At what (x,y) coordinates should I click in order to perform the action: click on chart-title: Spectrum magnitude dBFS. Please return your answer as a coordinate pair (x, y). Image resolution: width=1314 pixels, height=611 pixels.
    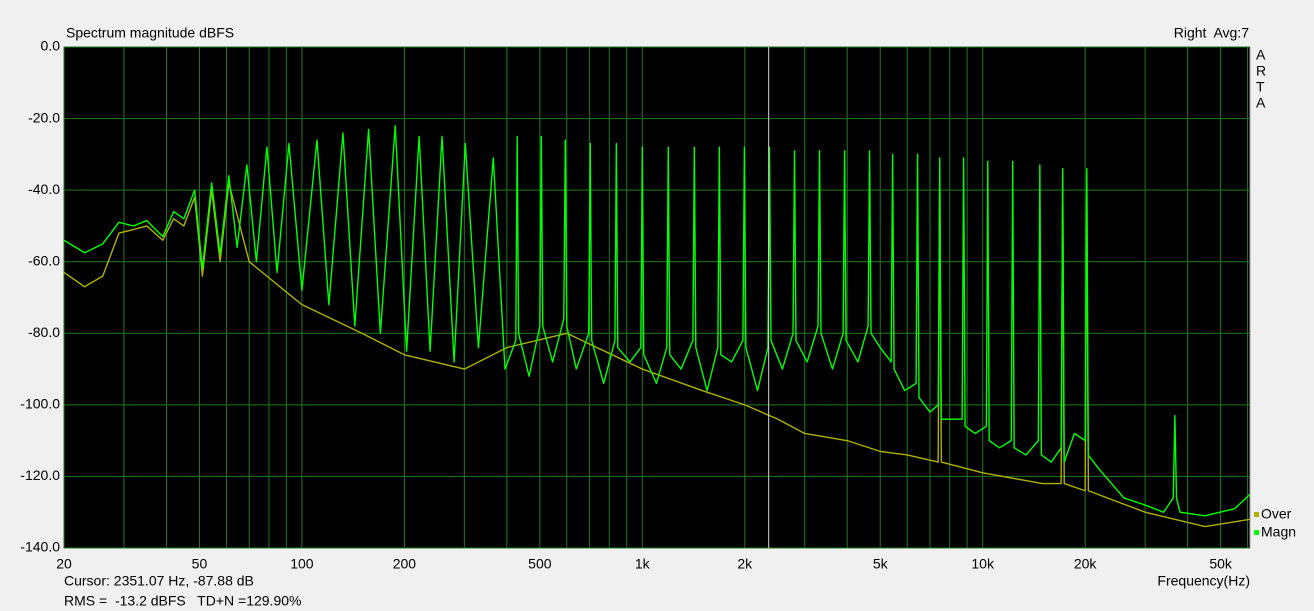
    Looking at the image, I should click on (150, 33).